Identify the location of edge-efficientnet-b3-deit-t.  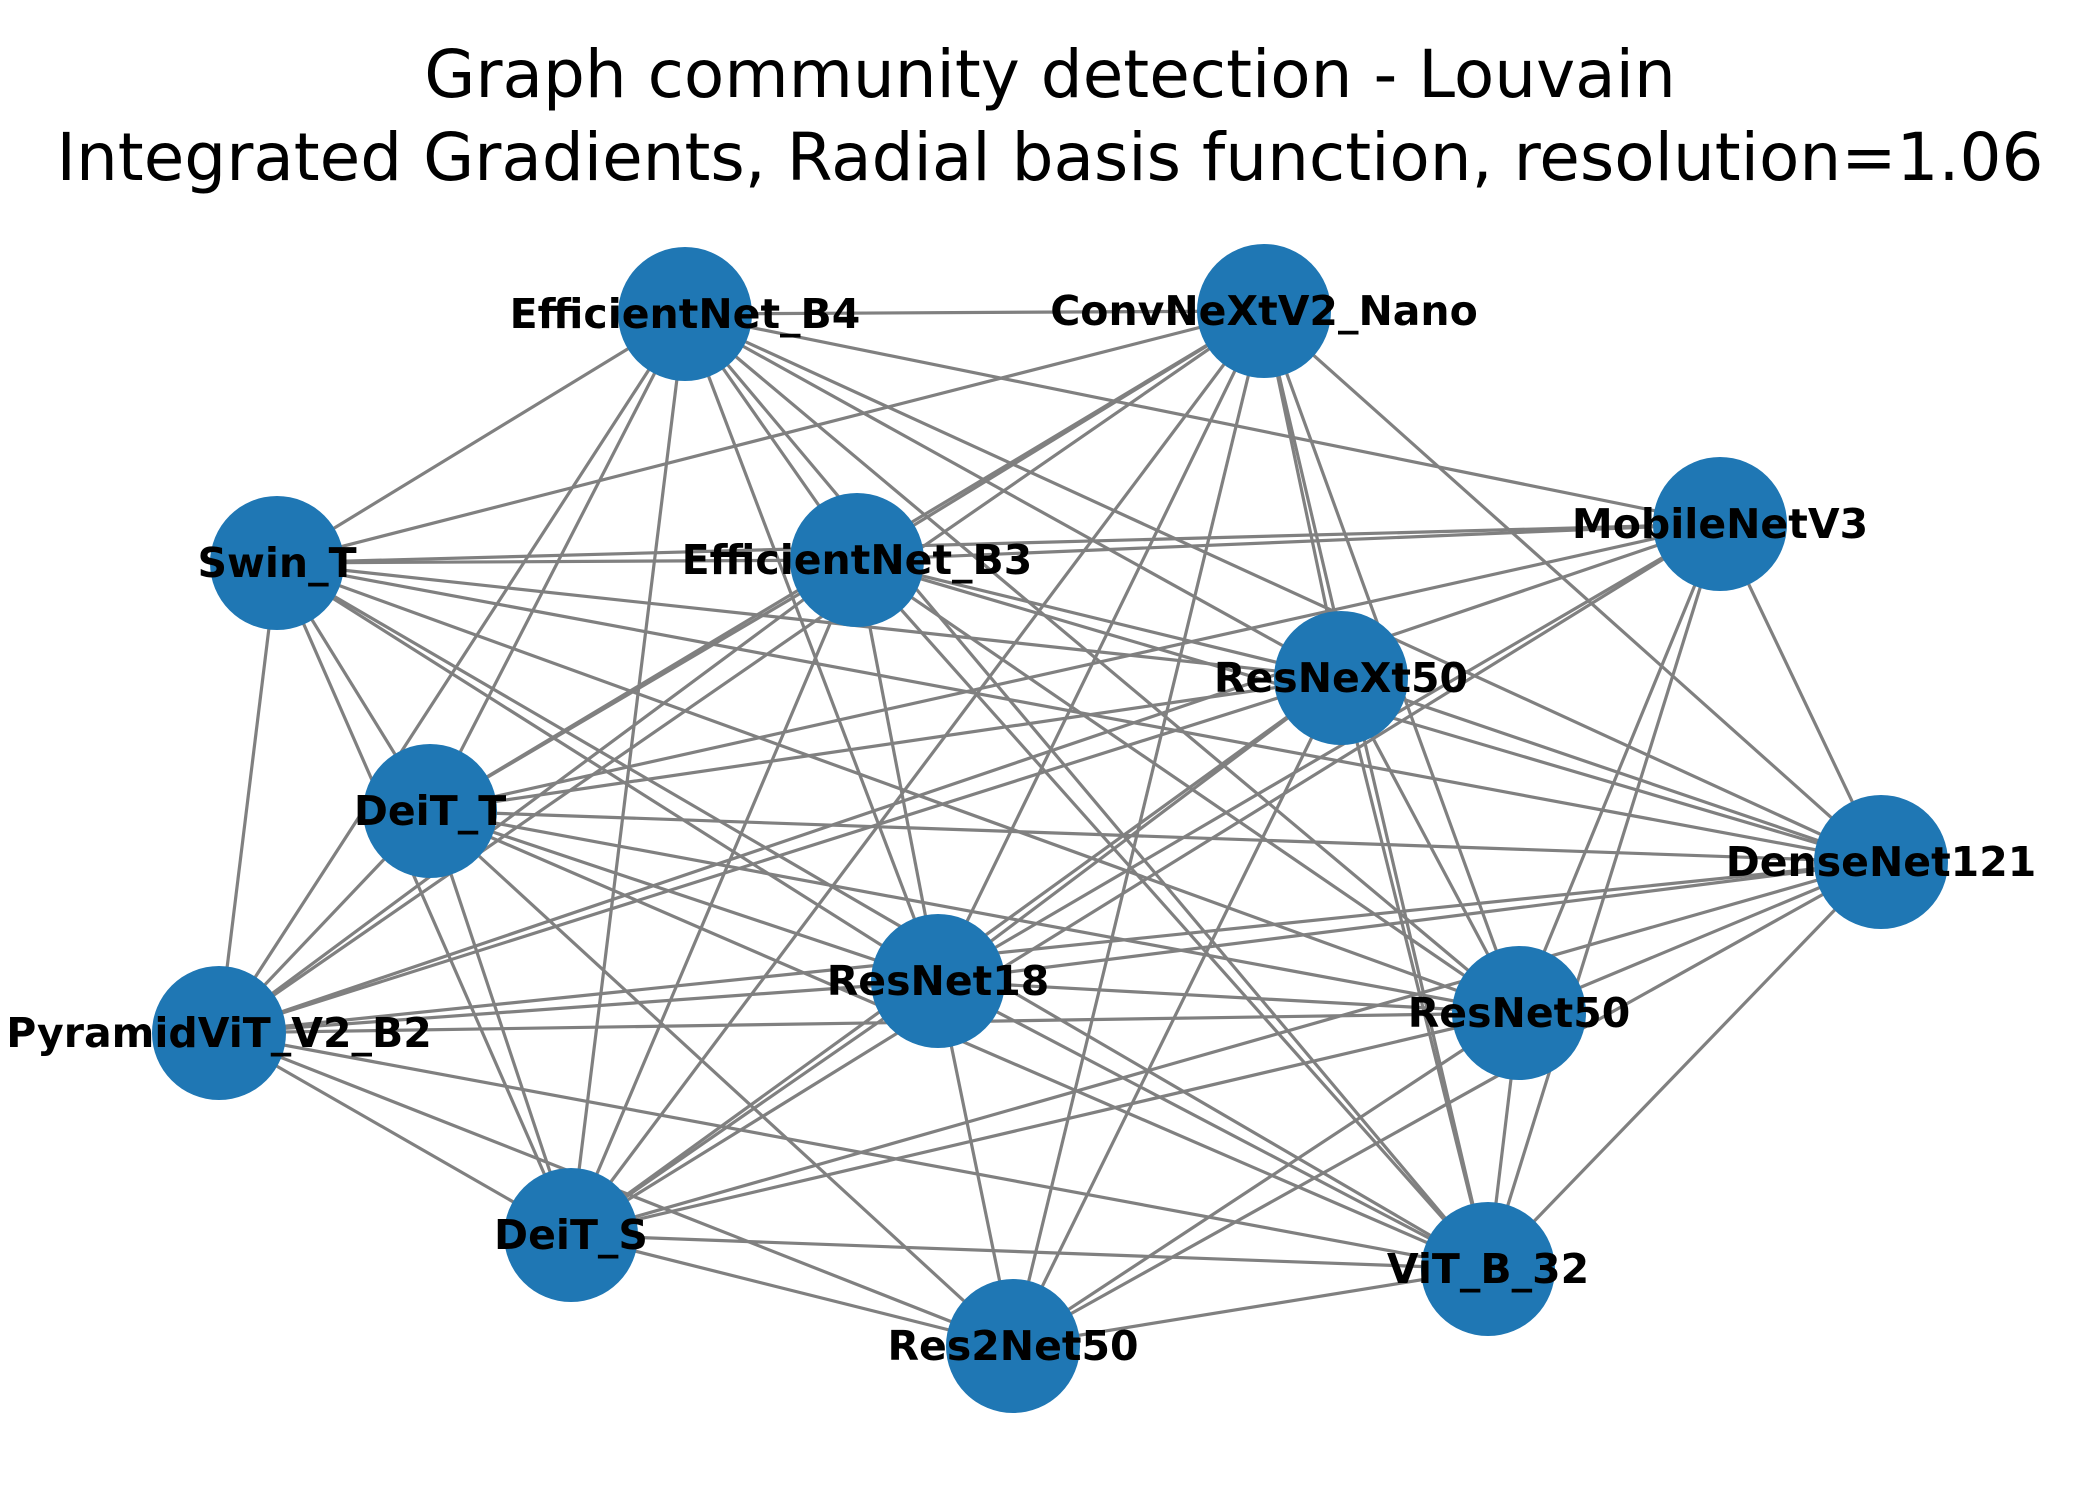
(643, 685).